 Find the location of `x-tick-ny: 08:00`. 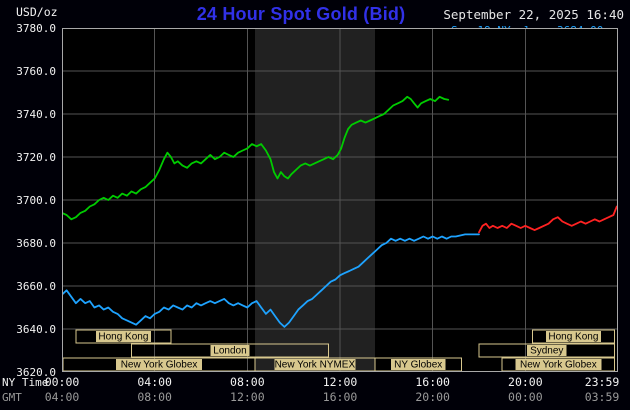

x-tick-ny: 08:00 is located at coordinates (247, 382).